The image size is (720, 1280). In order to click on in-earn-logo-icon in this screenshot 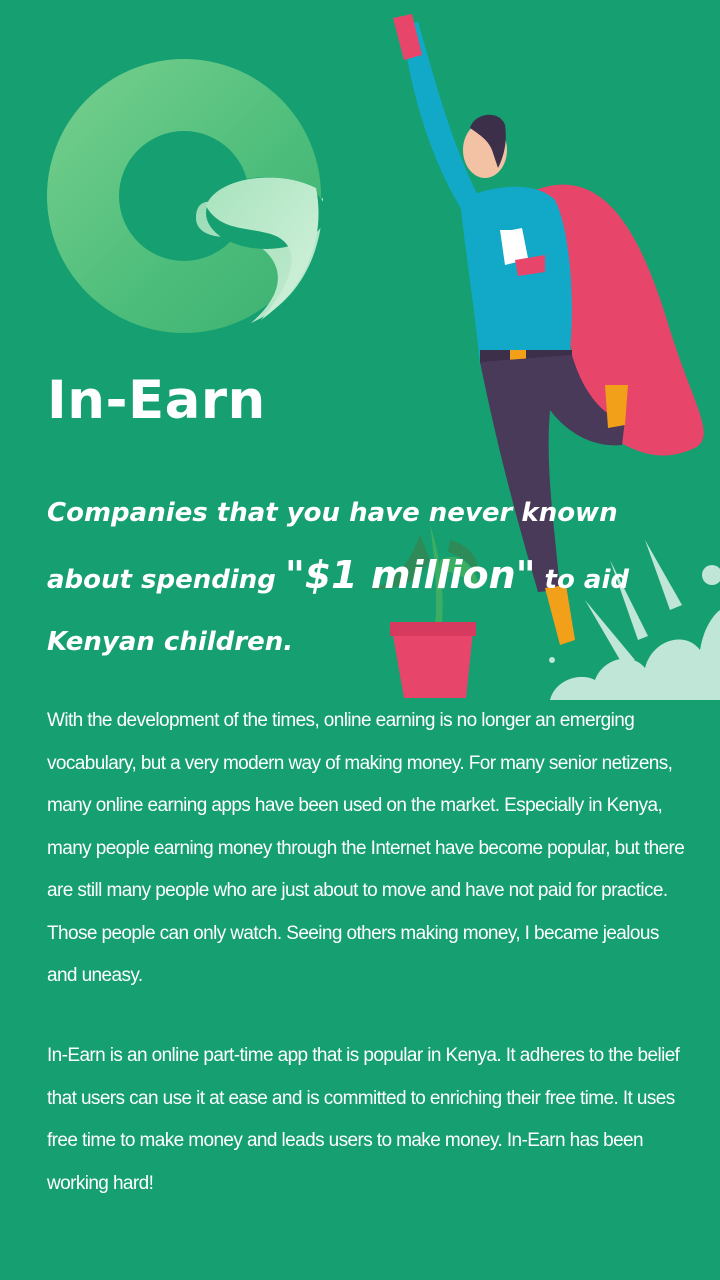, I will do `click(186, 196)`.